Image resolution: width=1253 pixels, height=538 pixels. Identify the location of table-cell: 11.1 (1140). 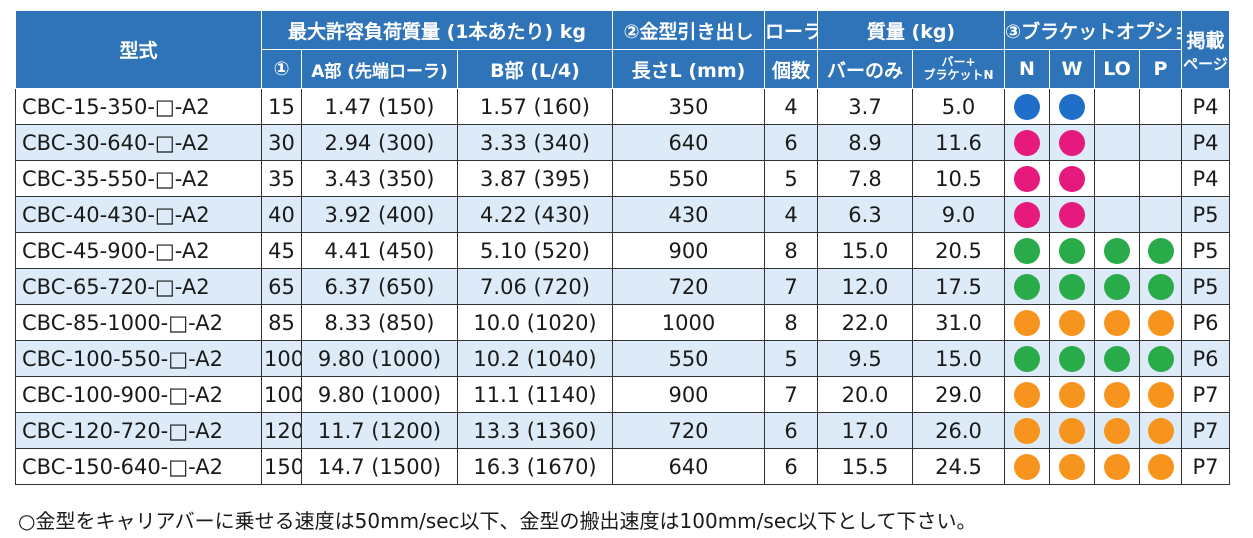
(535, 394).